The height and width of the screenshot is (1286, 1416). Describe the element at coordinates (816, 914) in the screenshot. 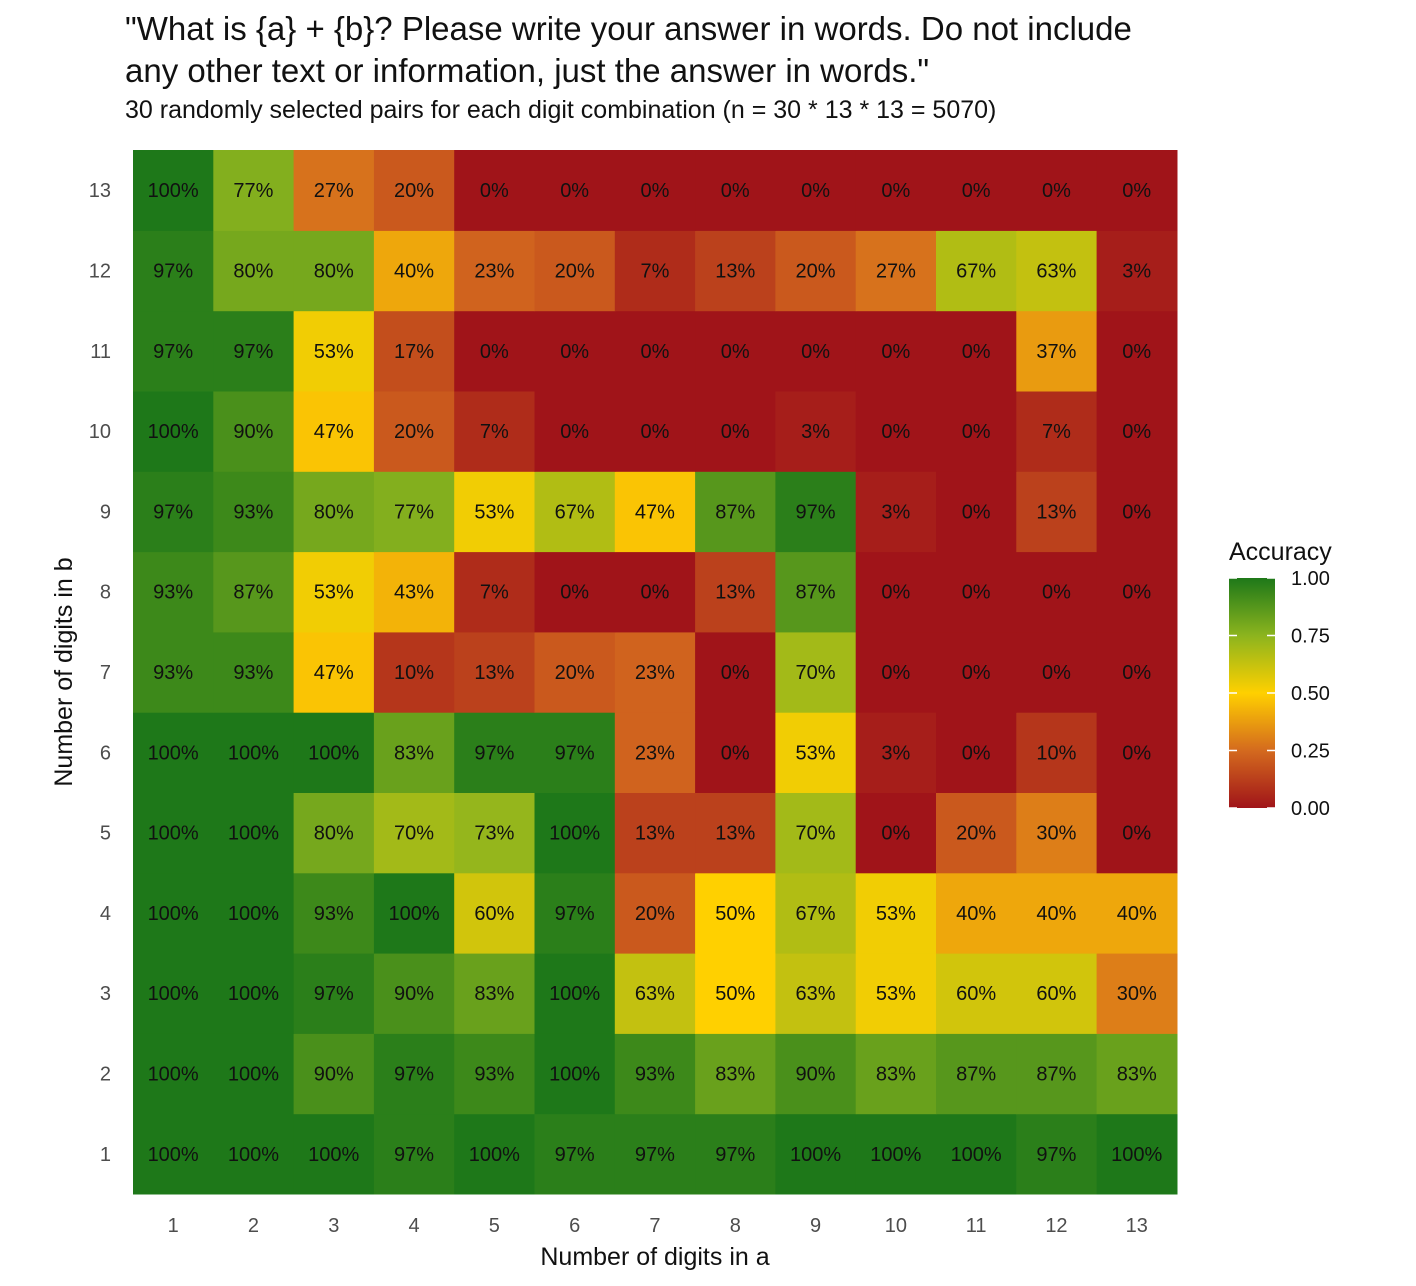

I see `cell-value-label: 67%` at that location.